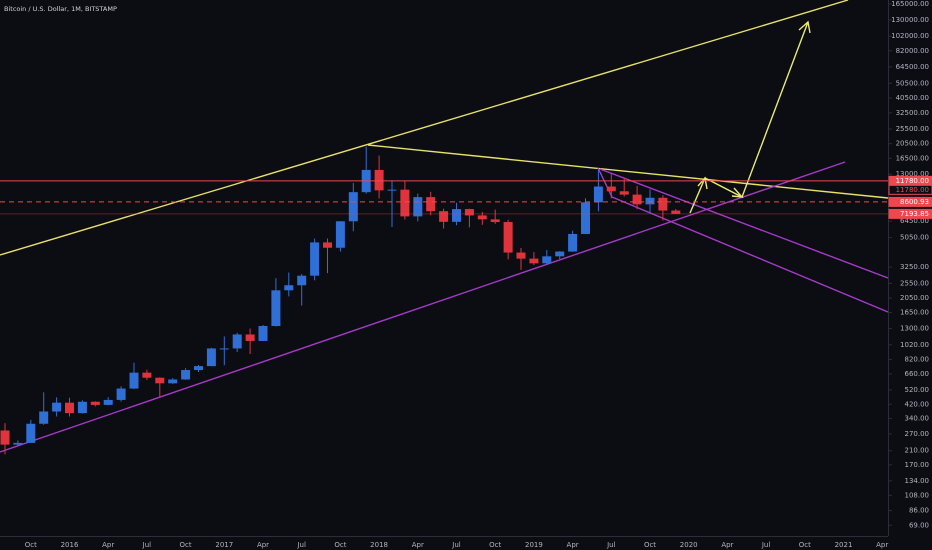 The image size is (932, 550). What do you see at coordinates (689, 545) in the screenshot?
I see `x-tick-label: 2020` at bounding box center [689, 545].